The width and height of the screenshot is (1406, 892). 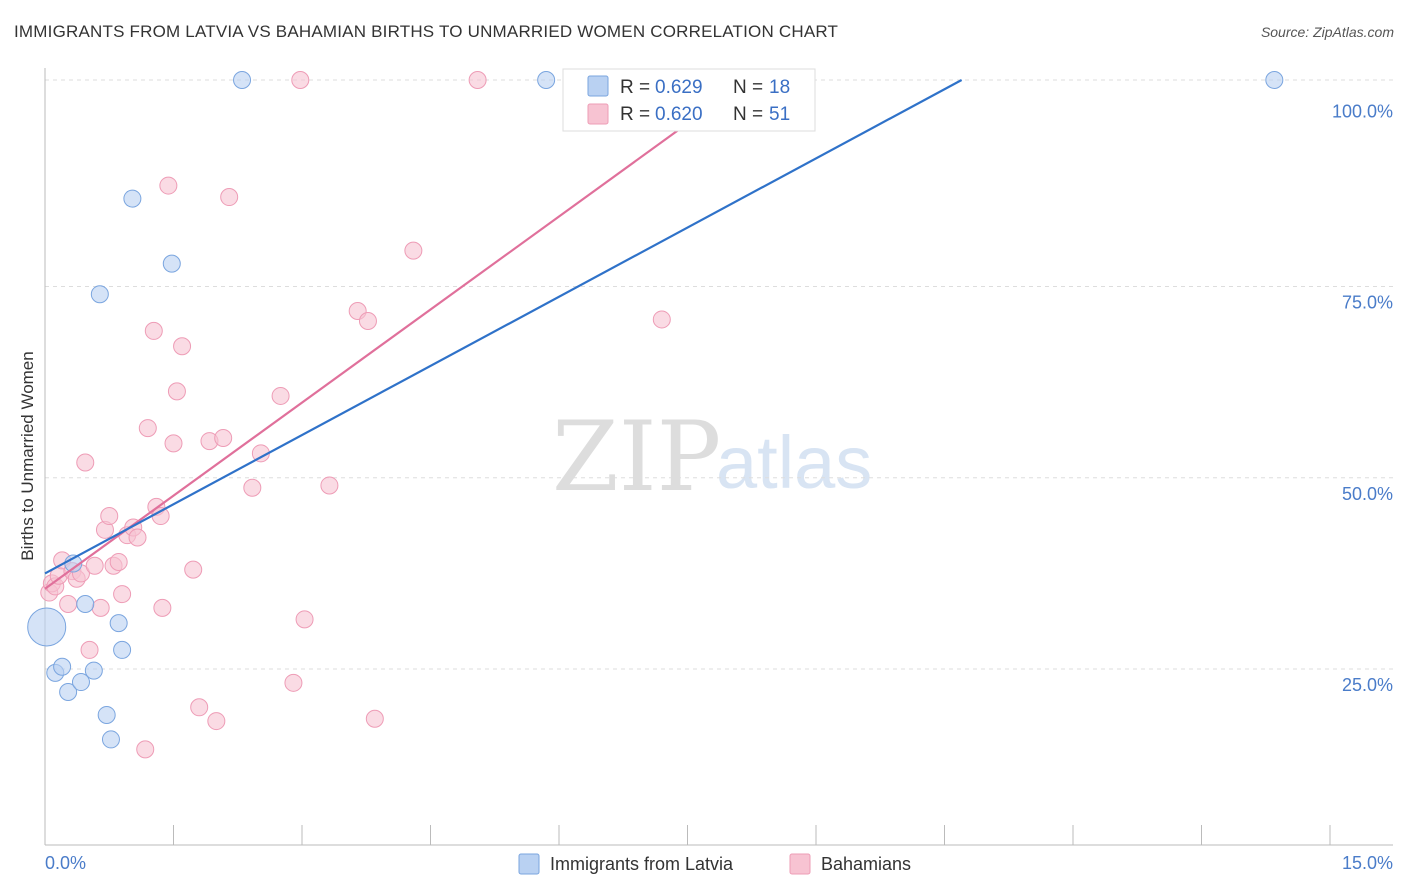 I want to click on x-tick-labels: 0.0% 15.0%, so click(x=719, y=863).